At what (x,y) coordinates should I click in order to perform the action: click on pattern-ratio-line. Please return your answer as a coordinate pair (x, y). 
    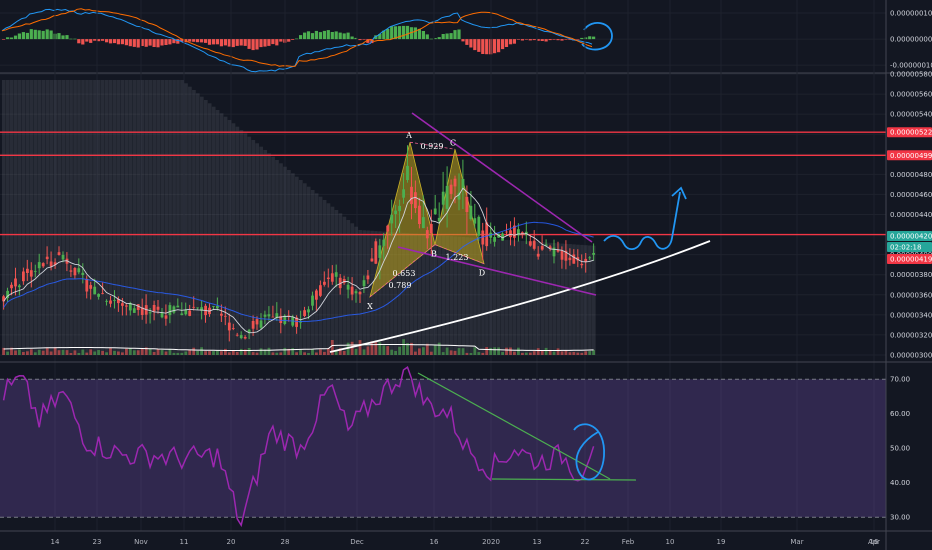
    Looking at the image, I should click on (402, 271).